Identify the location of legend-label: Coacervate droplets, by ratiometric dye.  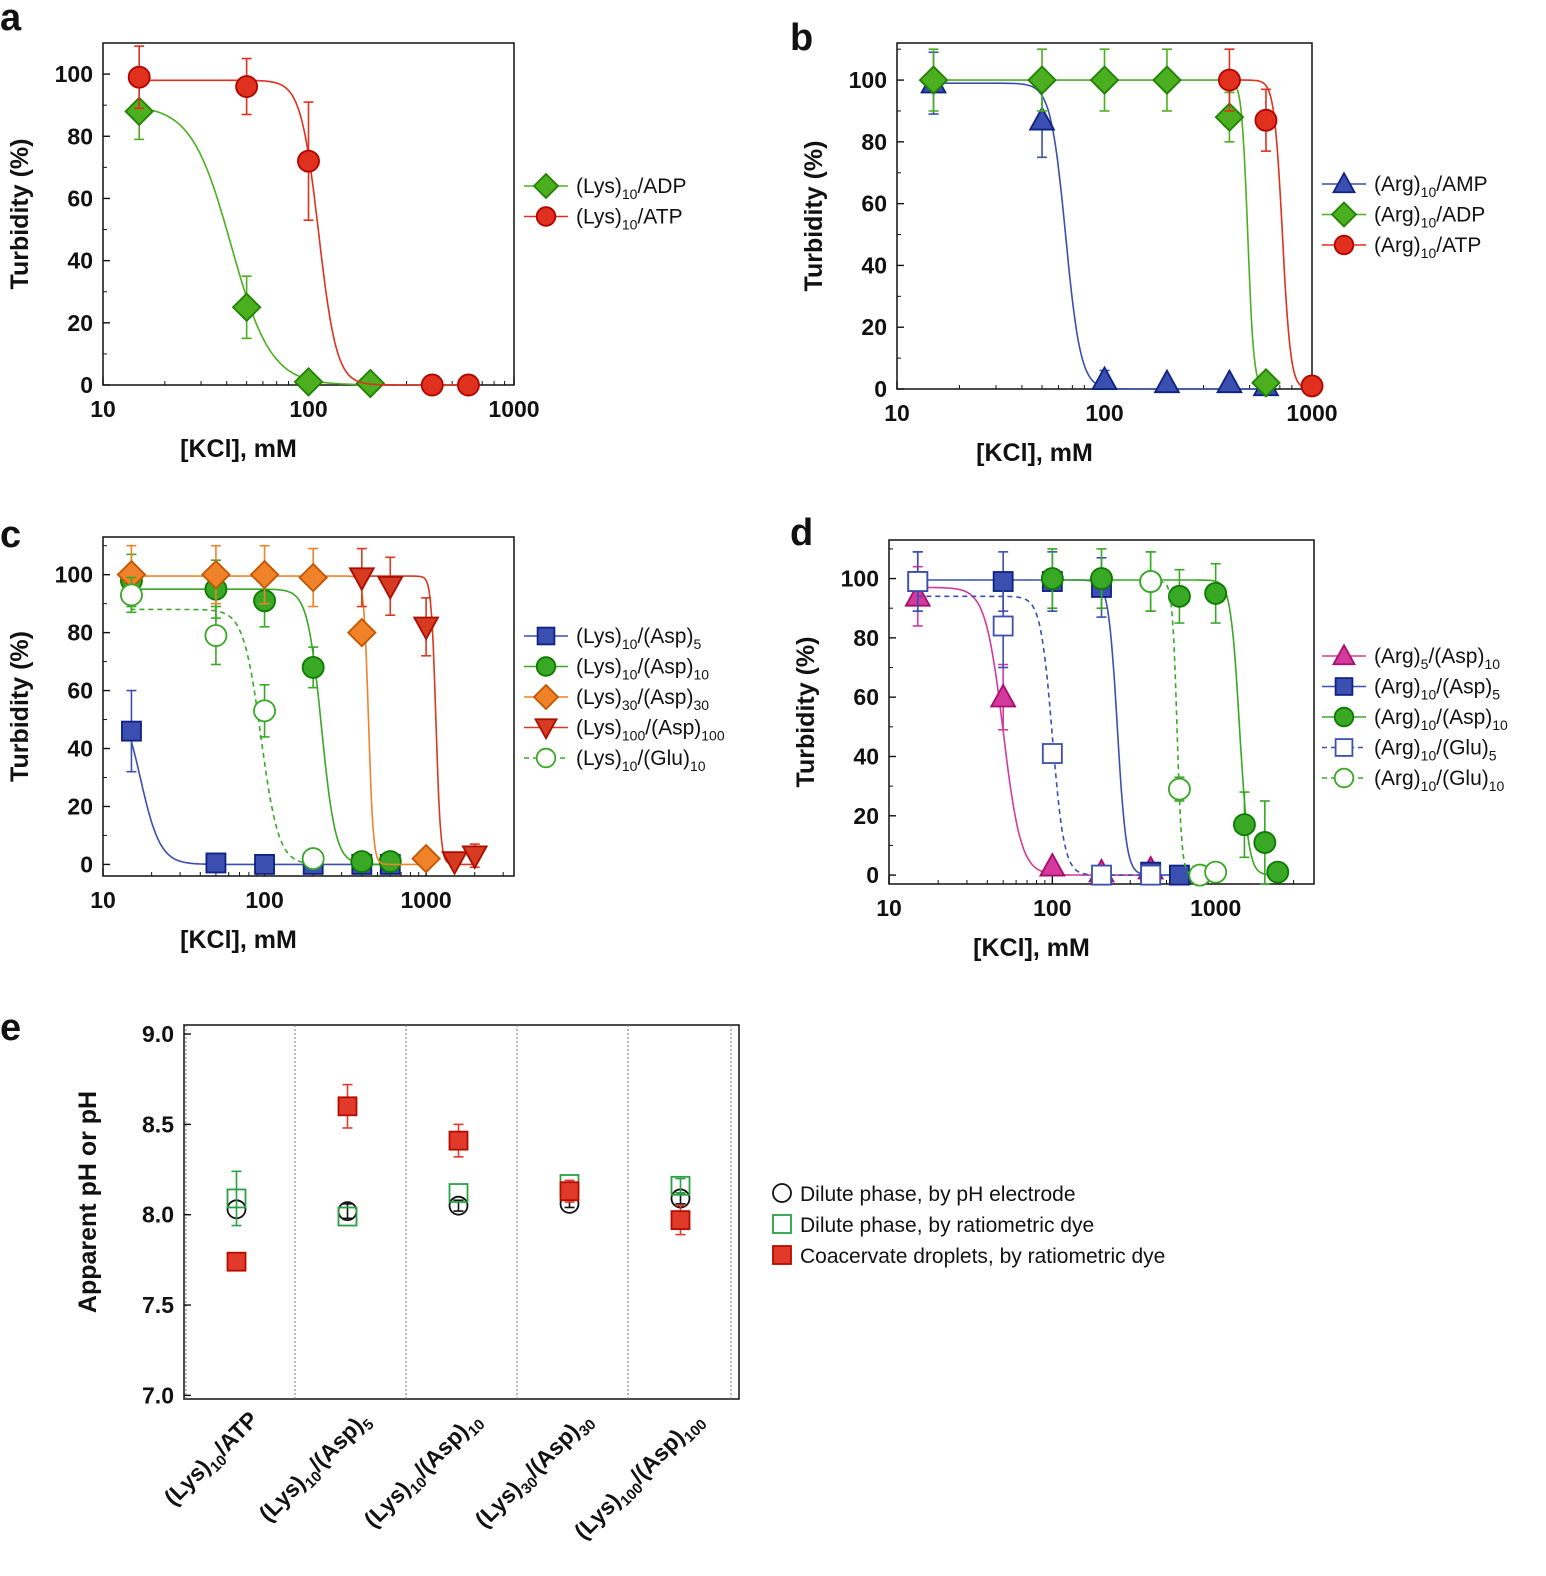
(982, 1256).